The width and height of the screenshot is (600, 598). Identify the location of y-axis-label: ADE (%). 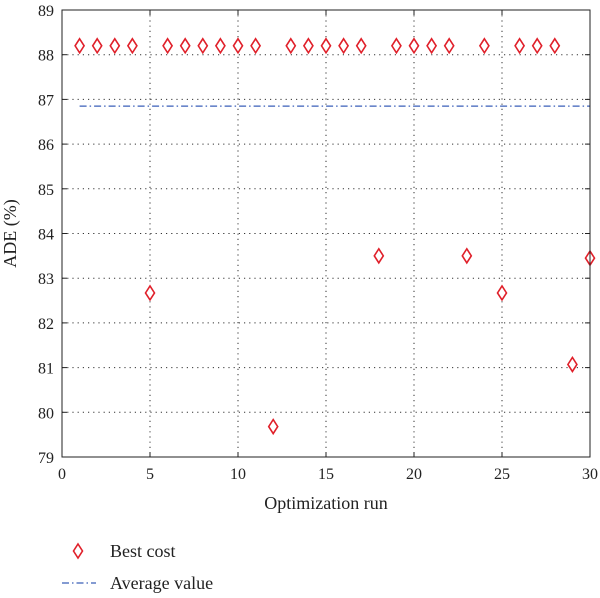
(10, 233).